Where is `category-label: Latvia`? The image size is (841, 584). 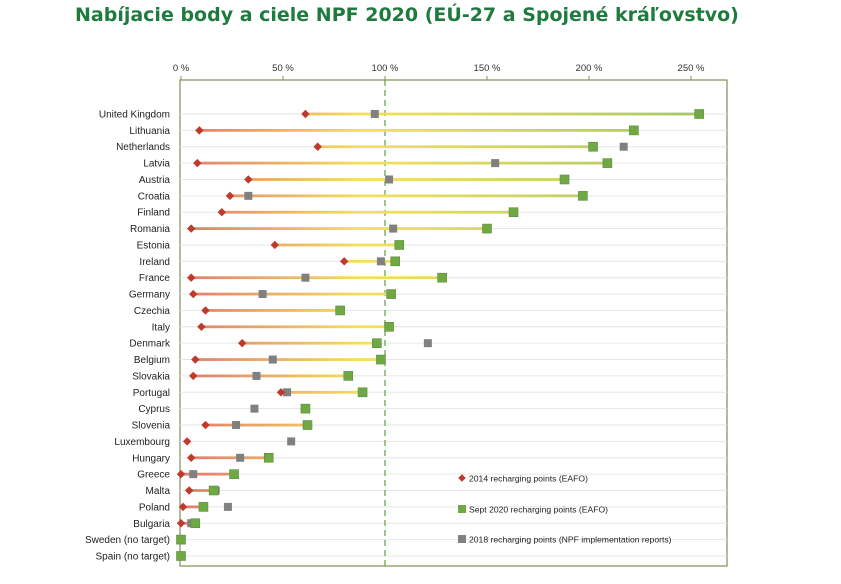 category-label: Latvia is located at coordinates (156, 164).